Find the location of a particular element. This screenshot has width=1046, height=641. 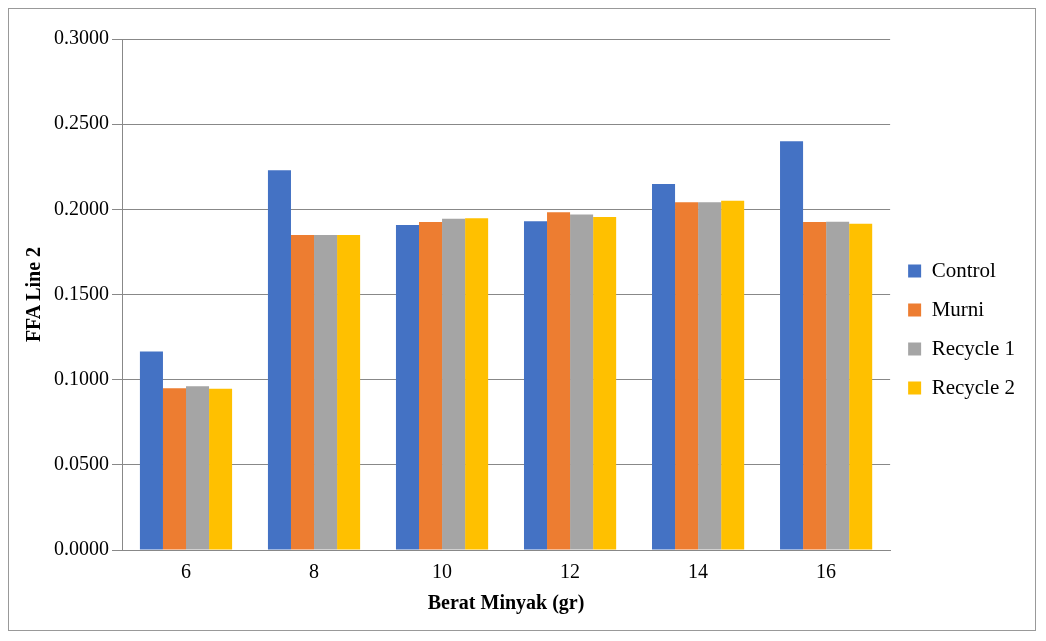

x-tick-label: 6 is located at coordinates (186, 571).